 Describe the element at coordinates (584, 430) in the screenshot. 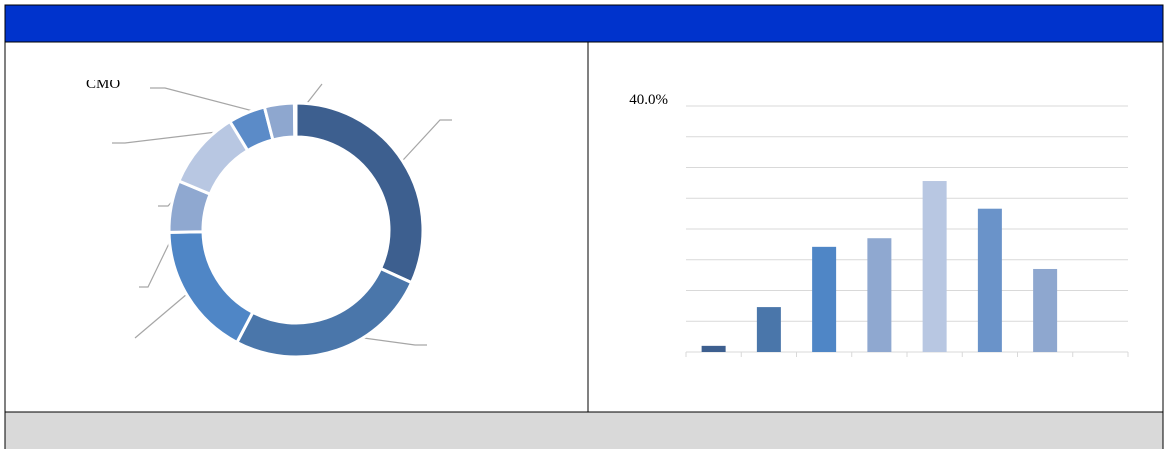

I see `footer-panel` at that location.